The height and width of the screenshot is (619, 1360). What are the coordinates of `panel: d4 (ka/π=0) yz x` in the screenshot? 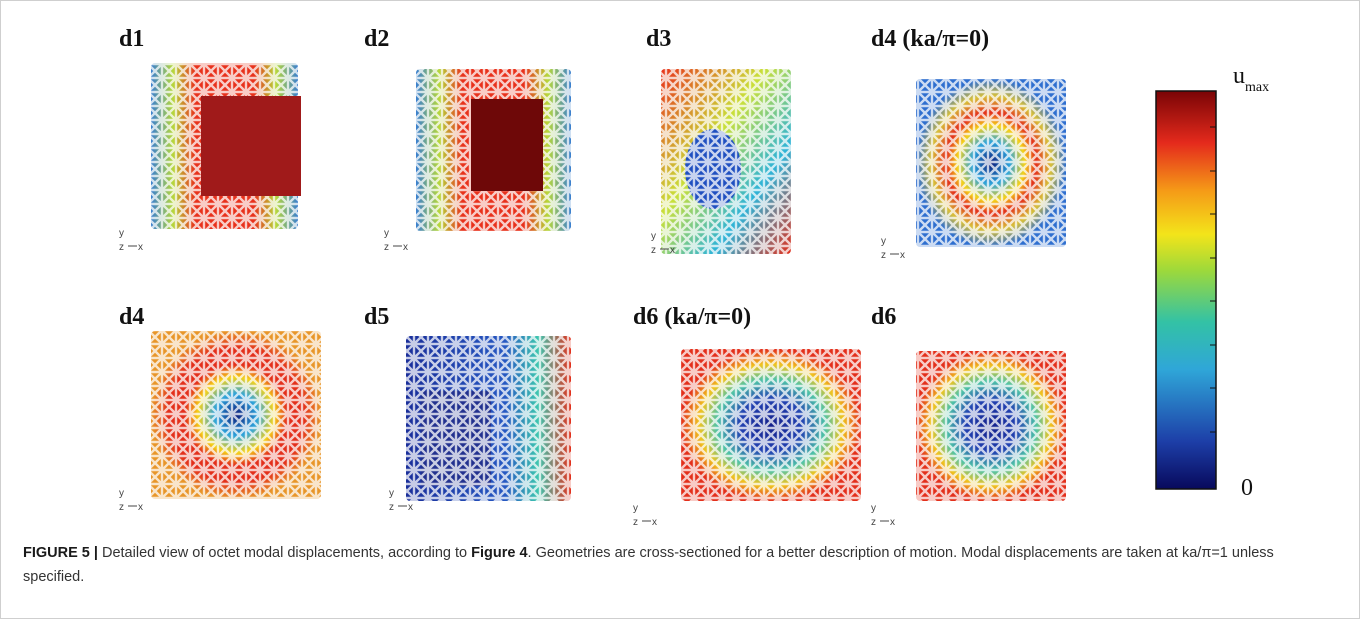 It's located at (968, 143).